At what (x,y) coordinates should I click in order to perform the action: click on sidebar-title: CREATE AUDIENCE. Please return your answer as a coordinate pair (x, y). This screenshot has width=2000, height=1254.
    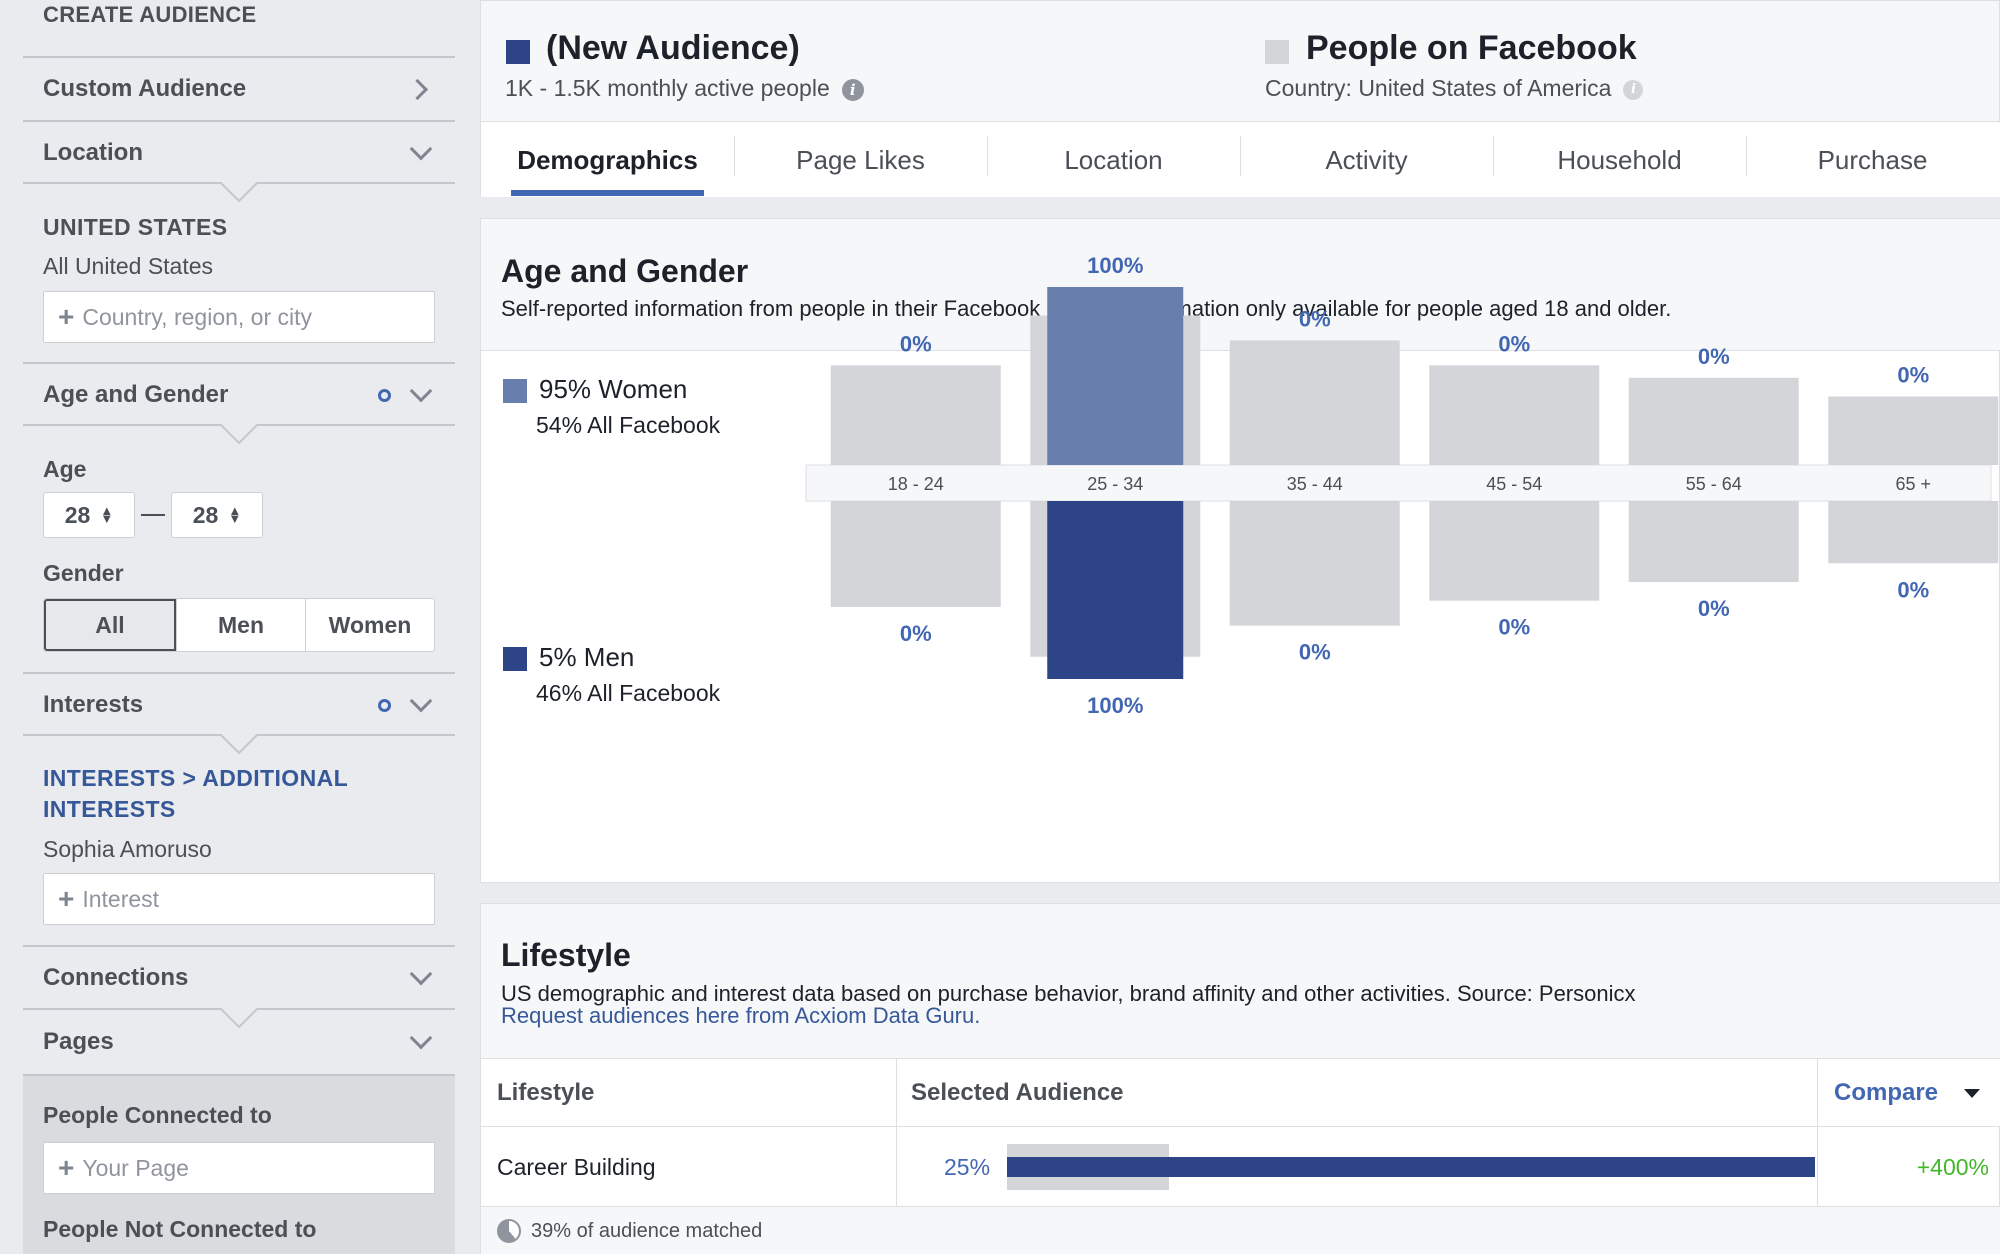
    Looking at the image, I should click on (150, 14).